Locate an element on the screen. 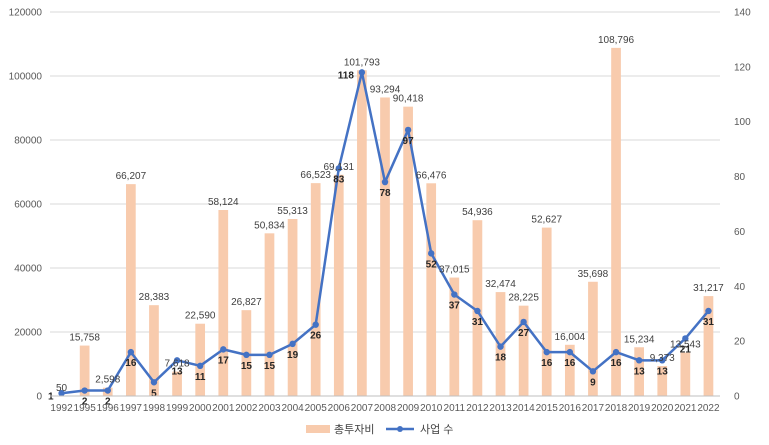  y-right-tick-label: 60 is located at coordinates (740, 232).